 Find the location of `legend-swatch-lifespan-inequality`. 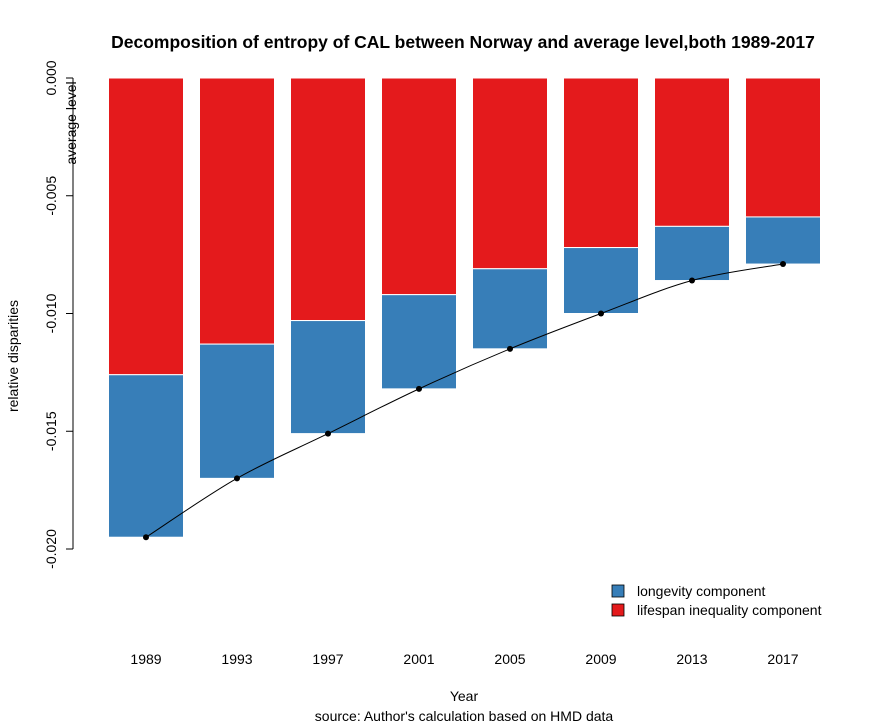

legend-swatch-lifespan-inequality is located at coordinates (618, 610).